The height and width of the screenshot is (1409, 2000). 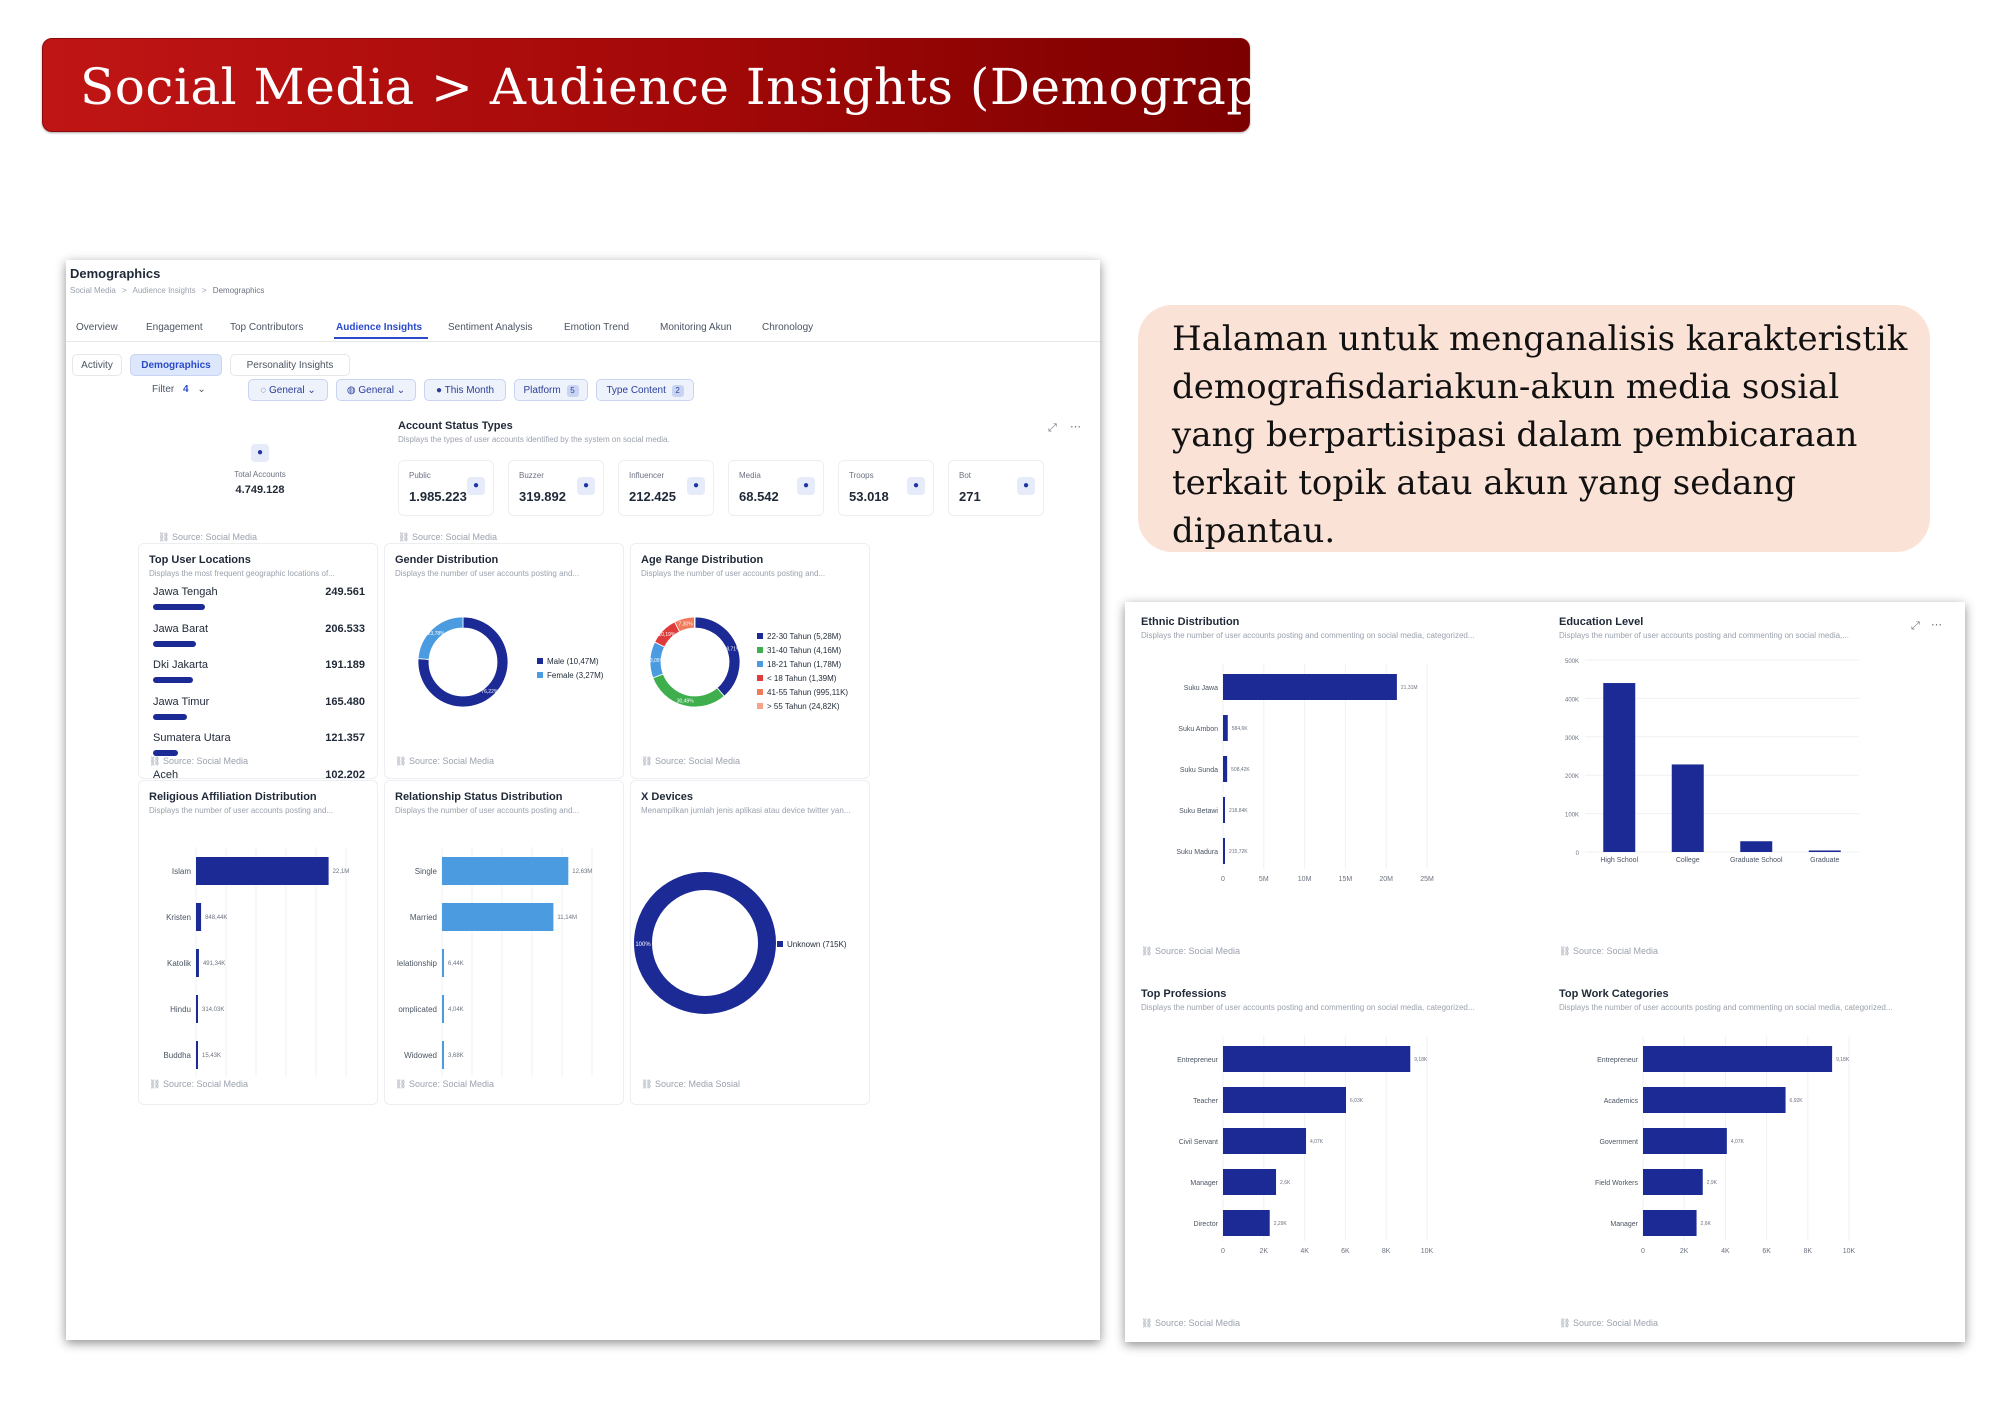 I want to click on tab-divider, so click(x=583, y=341).